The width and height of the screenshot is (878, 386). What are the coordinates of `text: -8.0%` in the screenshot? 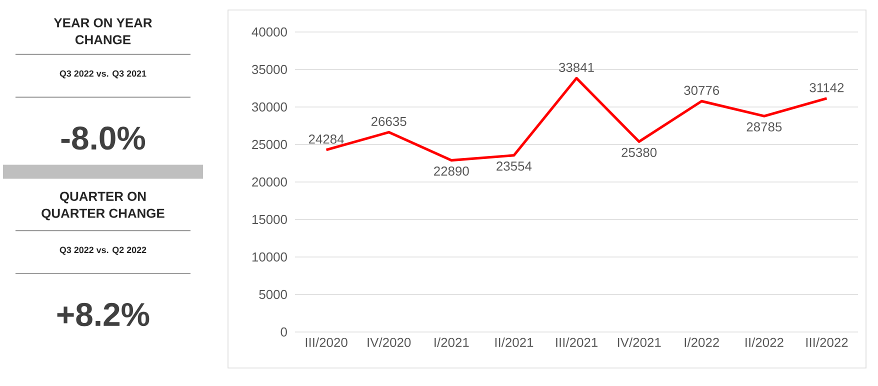 It's located at (103, 138).